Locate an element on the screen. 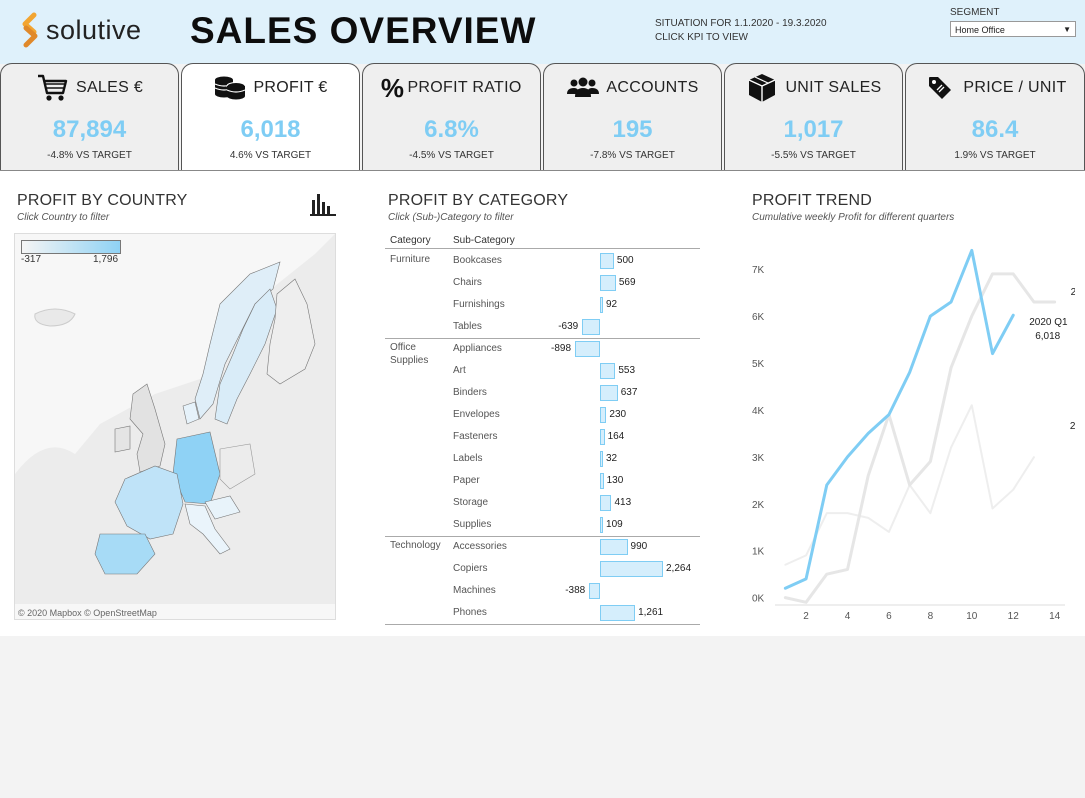 This screenshot has height=798, width=1085. kpi-tab-sales: SALES € 87,894 -4.8% VS TARGET is located at coordinates (89, 117).